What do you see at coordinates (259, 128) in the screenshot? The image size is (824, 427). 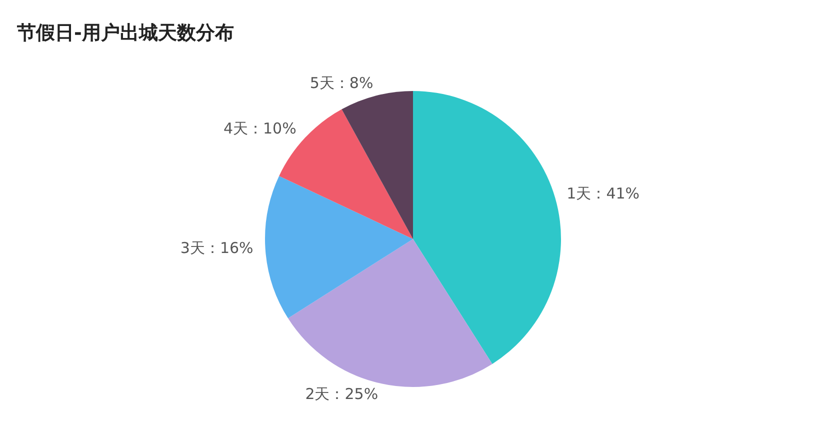 I see `slice-label: 4天：10%` at bounding box center [259, 128].